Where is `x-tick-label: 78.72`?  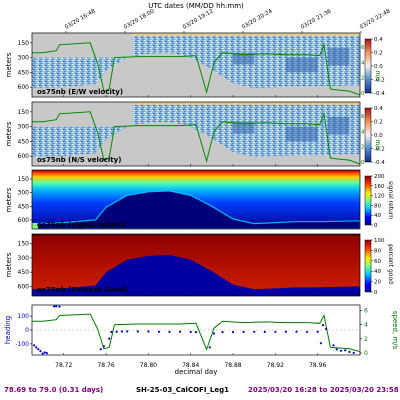
x-tick-label: 78.72 is located at coordinates (63, 365).